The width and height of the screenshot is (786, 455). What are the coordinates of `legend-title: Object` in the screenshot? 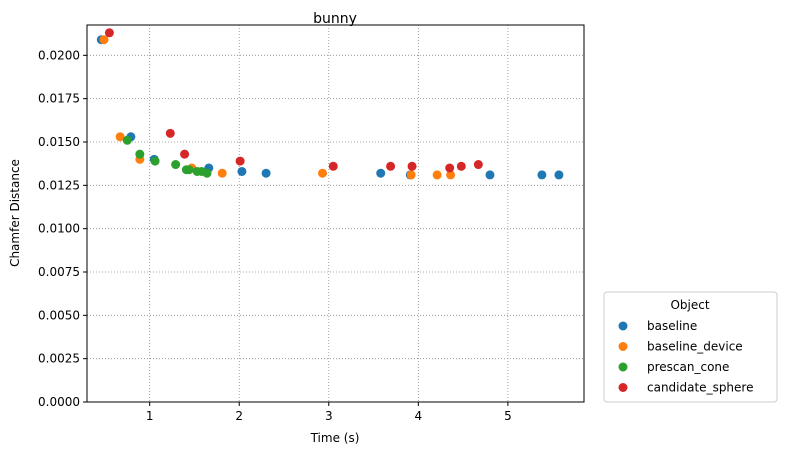 It's located at (689, 305).